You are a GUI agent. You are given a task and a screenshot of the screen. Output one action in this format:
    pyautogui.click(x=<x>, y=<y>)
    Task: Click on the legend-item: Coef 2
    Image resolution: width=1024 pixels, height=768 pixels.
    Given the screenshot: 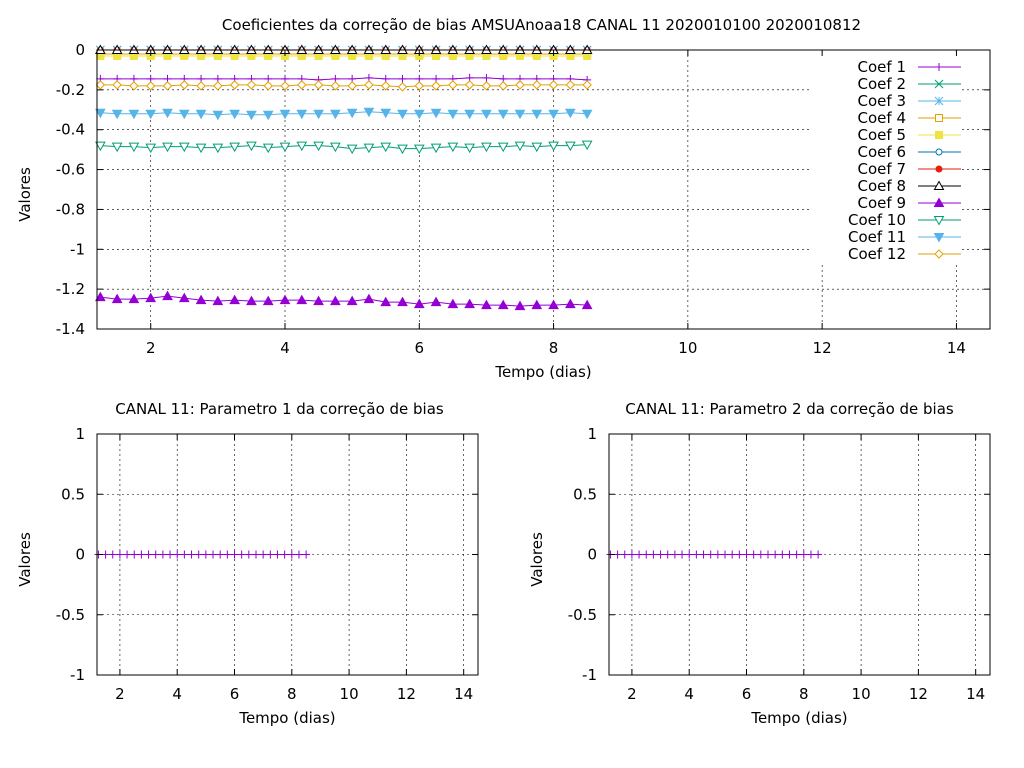 What is the action you would take?
    pyautogui.click(x=909, y=84)
    